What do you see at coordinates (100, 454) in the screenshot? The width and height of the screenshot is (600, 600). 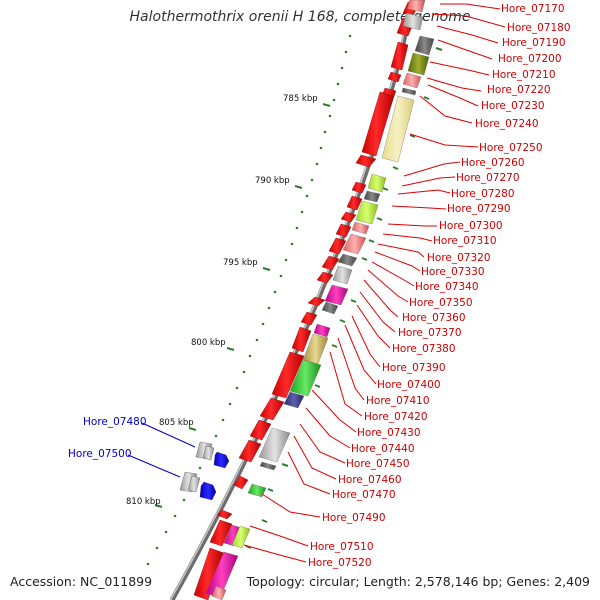 I see `gene-label: Hore_07500` at bounding box center [100, 454].